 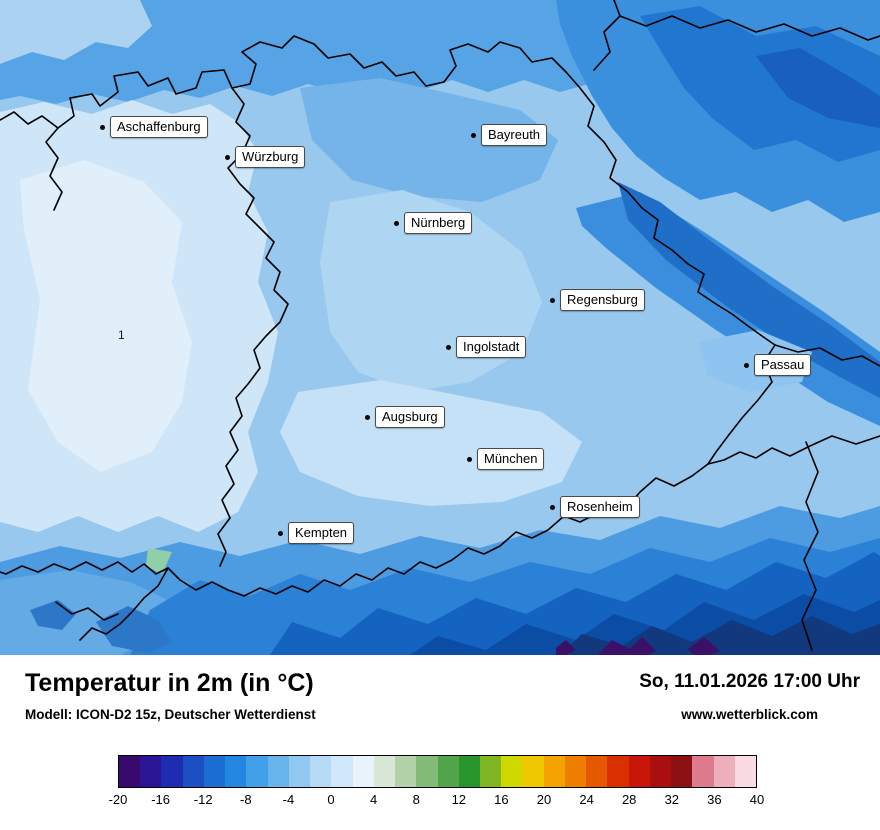 What do you see at coordinates (246, 799) in the screenshot?
I see `legend-tick-label: -8` at bounding box center [246, 799].